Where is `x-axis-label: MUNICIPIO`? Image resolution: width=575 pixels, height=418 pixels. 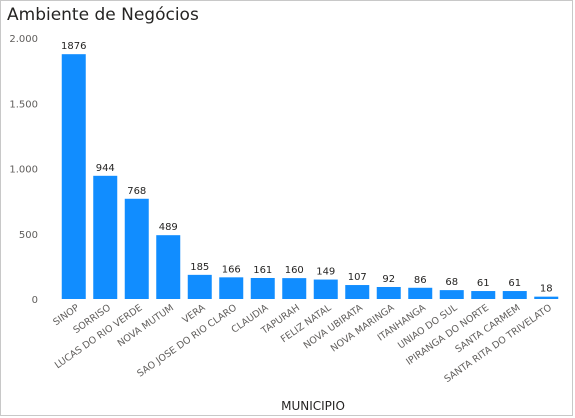
x-axis-label: MUNICIPIO is located at coordinates (313, 406).